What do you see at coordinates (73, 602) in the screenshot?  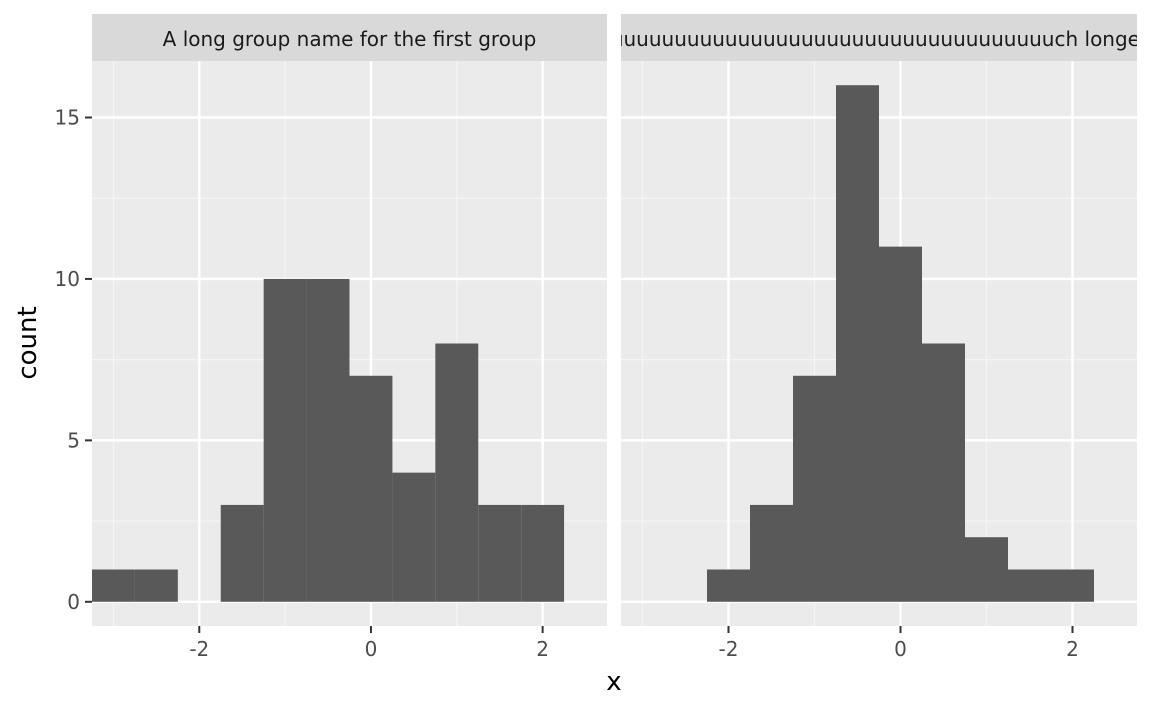 I see `y-tick-label: 0` at bounding box center [73, 602].